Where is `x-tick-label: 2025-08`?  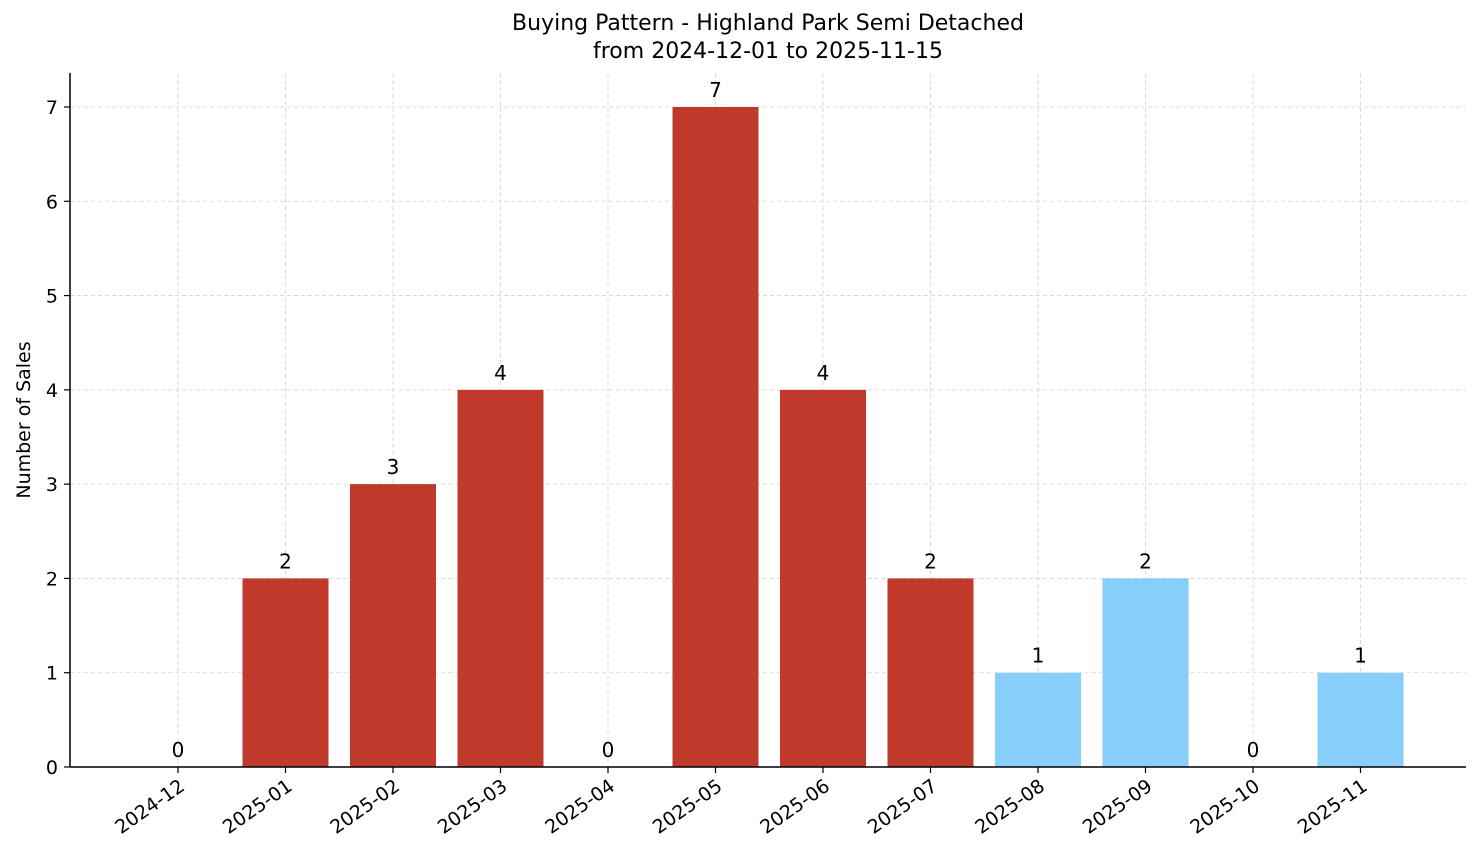
x-tick-label: 2025-08 is located at coordinates (1010, 807).